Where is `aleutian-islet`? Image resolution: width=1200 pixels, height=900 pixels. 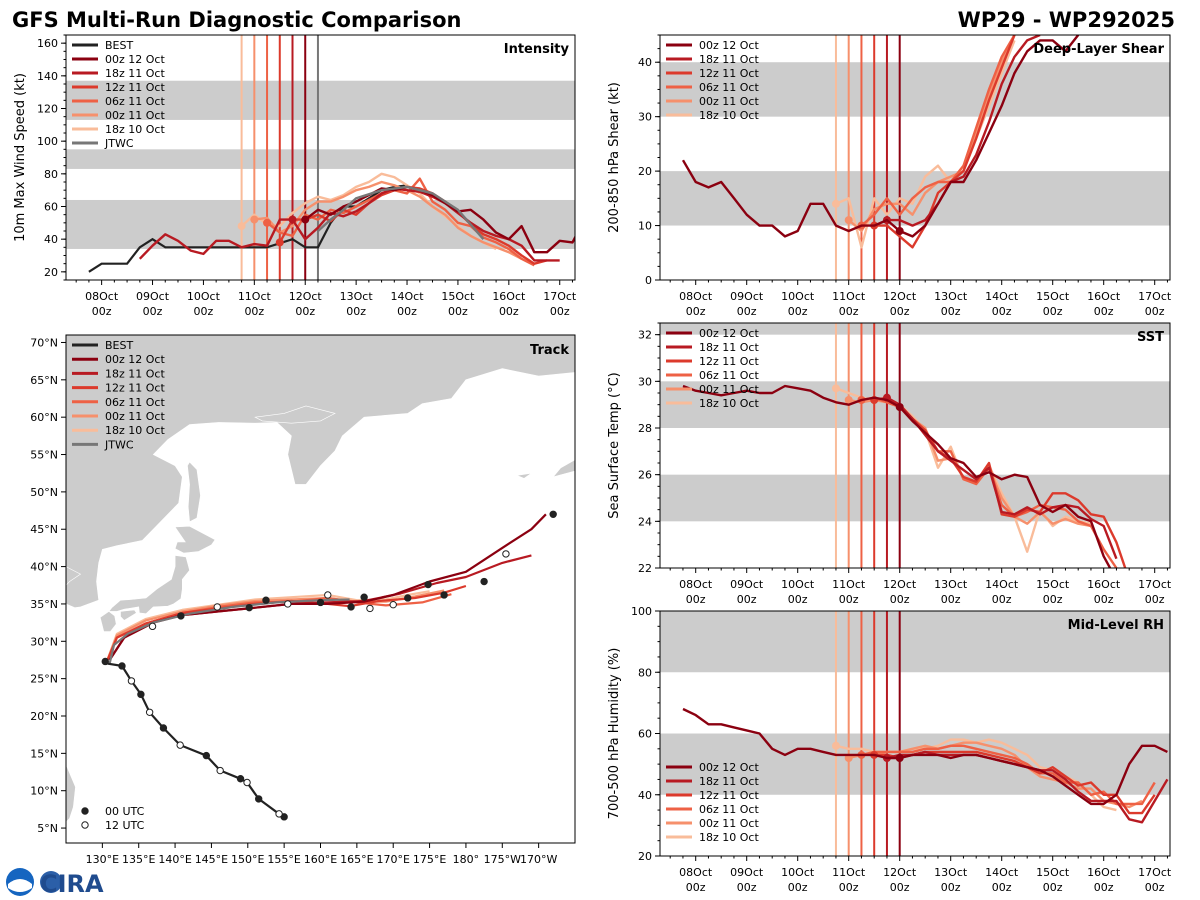
aleutian-islet is located at coordinates (523, 475).